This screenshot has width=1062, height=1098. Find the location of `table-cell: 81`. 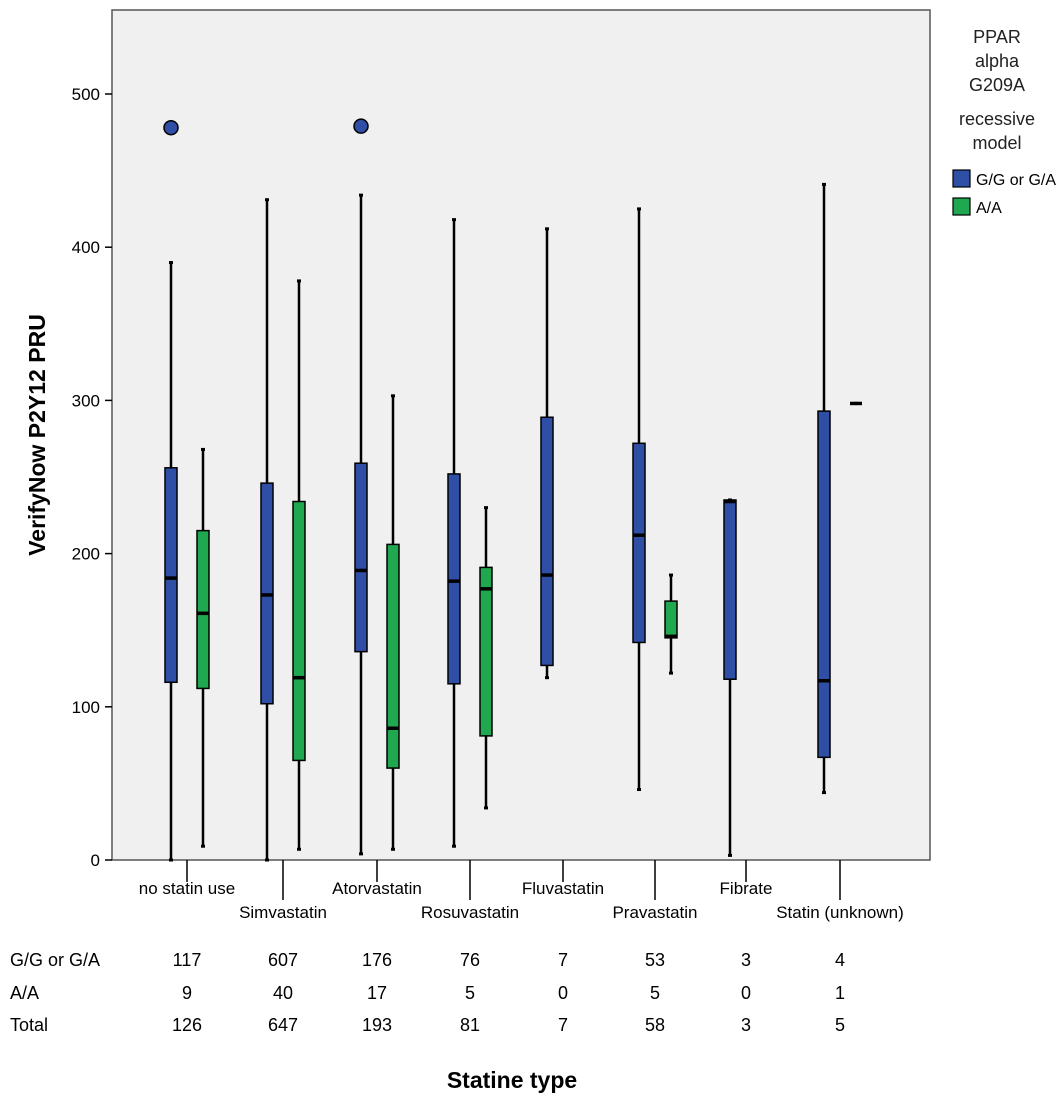

table-cell: 81 is located at coordinates (470, 1025).